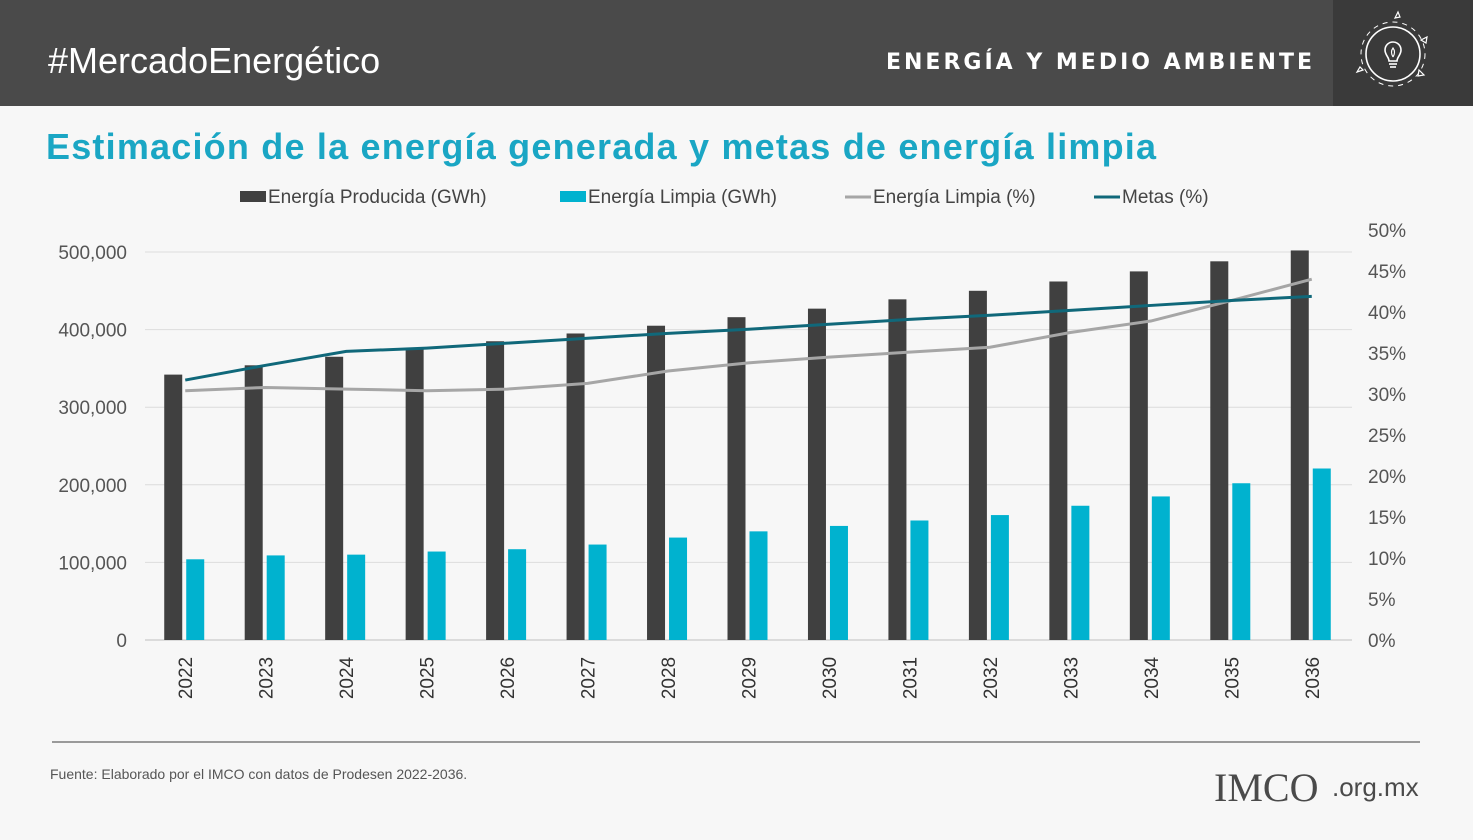  Describe the element at coordinates (1391, 48) in the screenshot. I see `lightbulb-leaf-icon` at that location.